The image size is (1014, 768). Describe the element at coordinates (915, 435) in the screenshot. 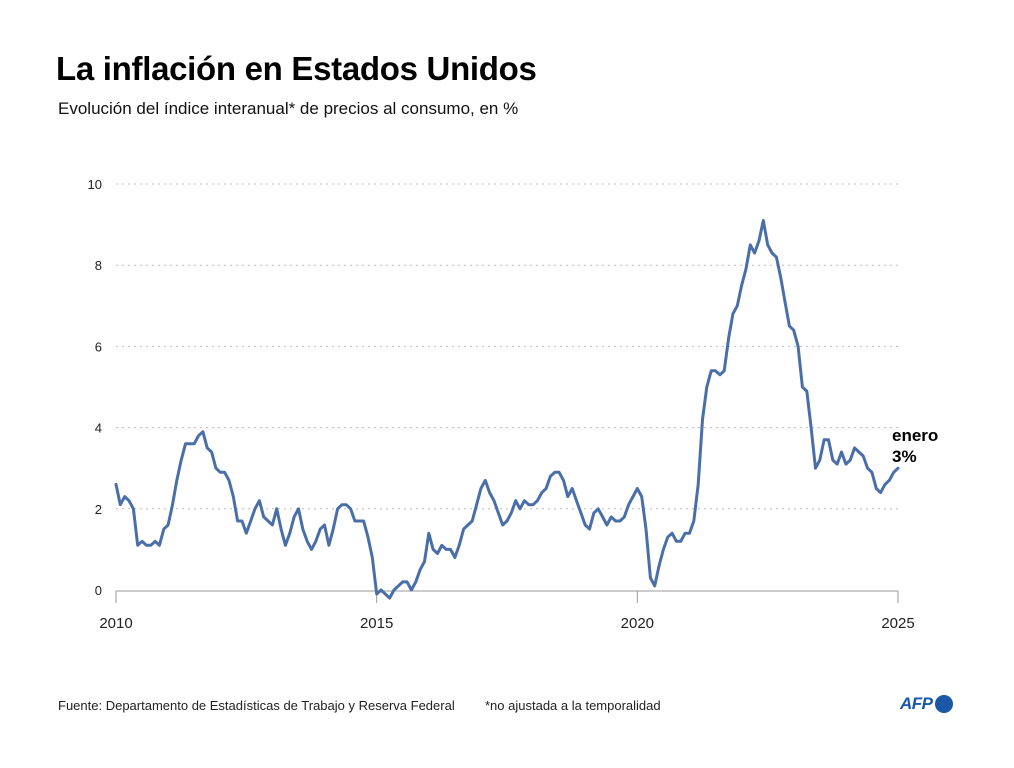

I see `annotation-month: enero` at that location.